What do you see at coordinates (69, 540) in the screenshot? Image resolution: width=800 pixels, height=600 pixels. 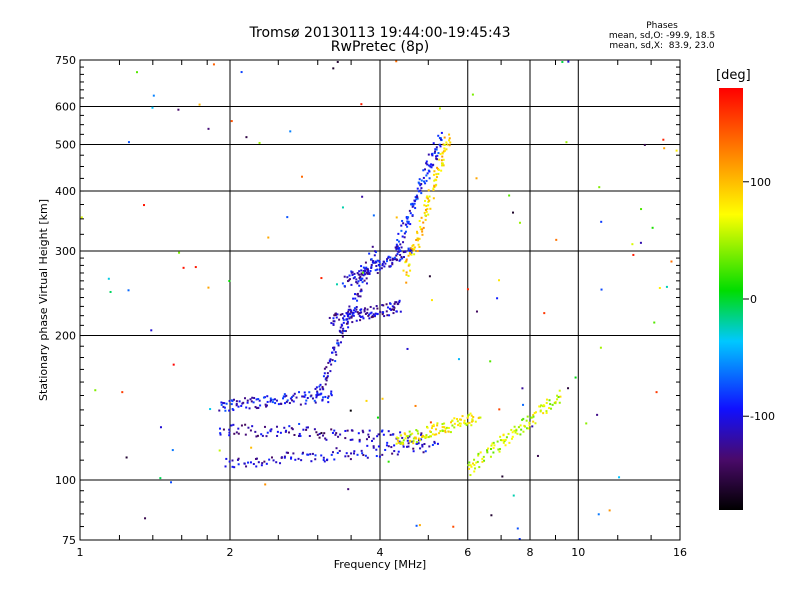 I see `y-tick-label: 75` at bounding box center [69, 540].